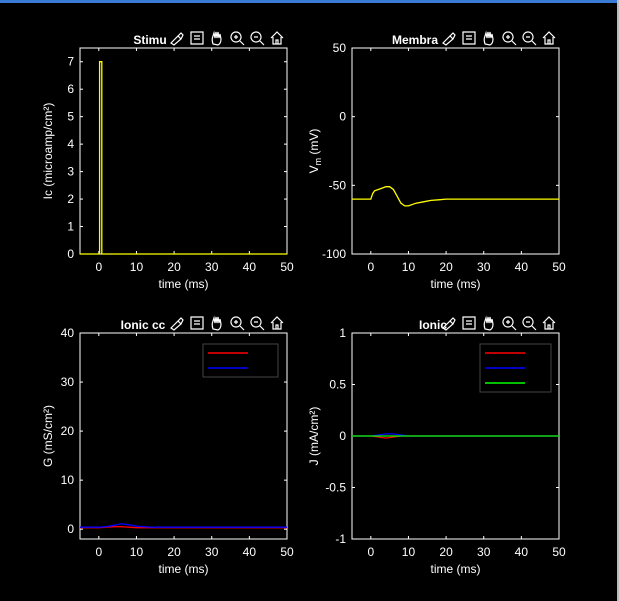 The image size is (619, 601). What do you see at coordinates (70, 172) in the screenshot?
I see `y-tick-label: 3` at bounding box center [70, 172].